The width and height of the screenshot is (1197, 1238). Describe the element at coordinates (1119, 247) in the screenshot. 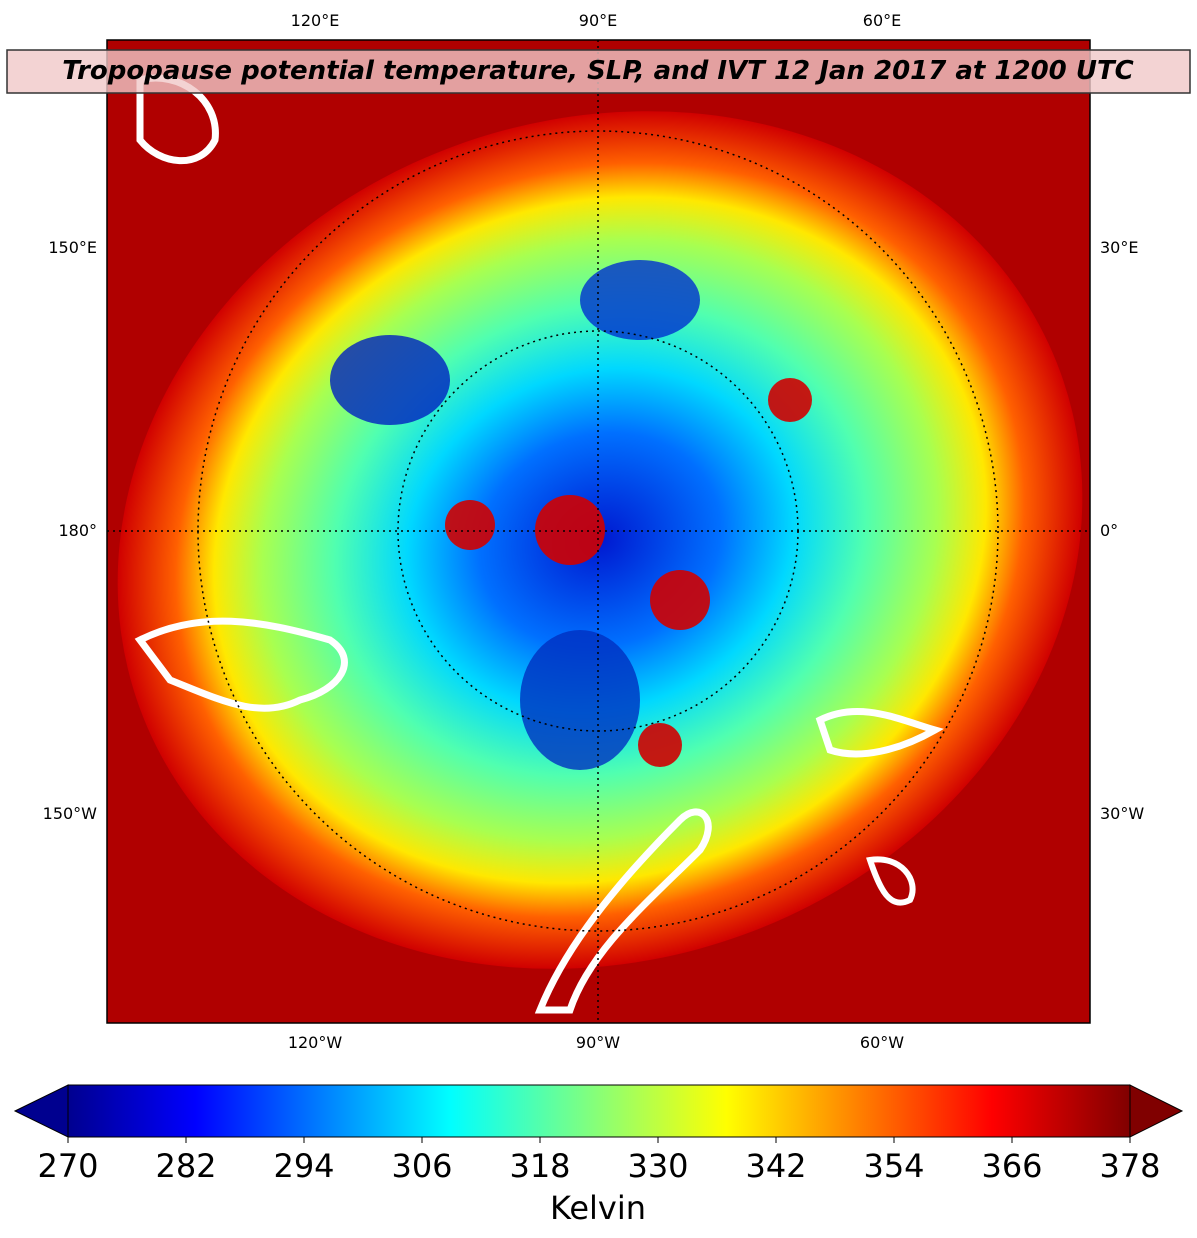

I see `lon-label: 30°E` at that location.